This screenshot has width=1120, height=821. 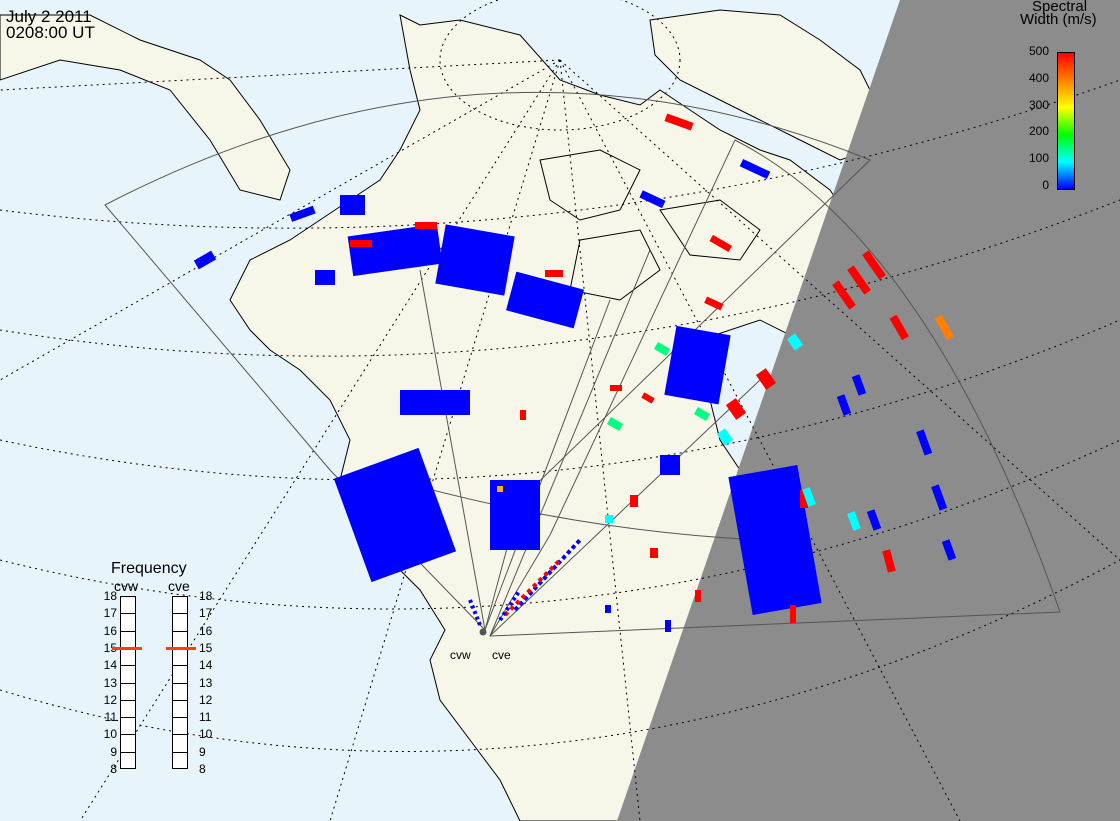 I want to click on frequency-title: Frequency, so click(x=149, y=568).